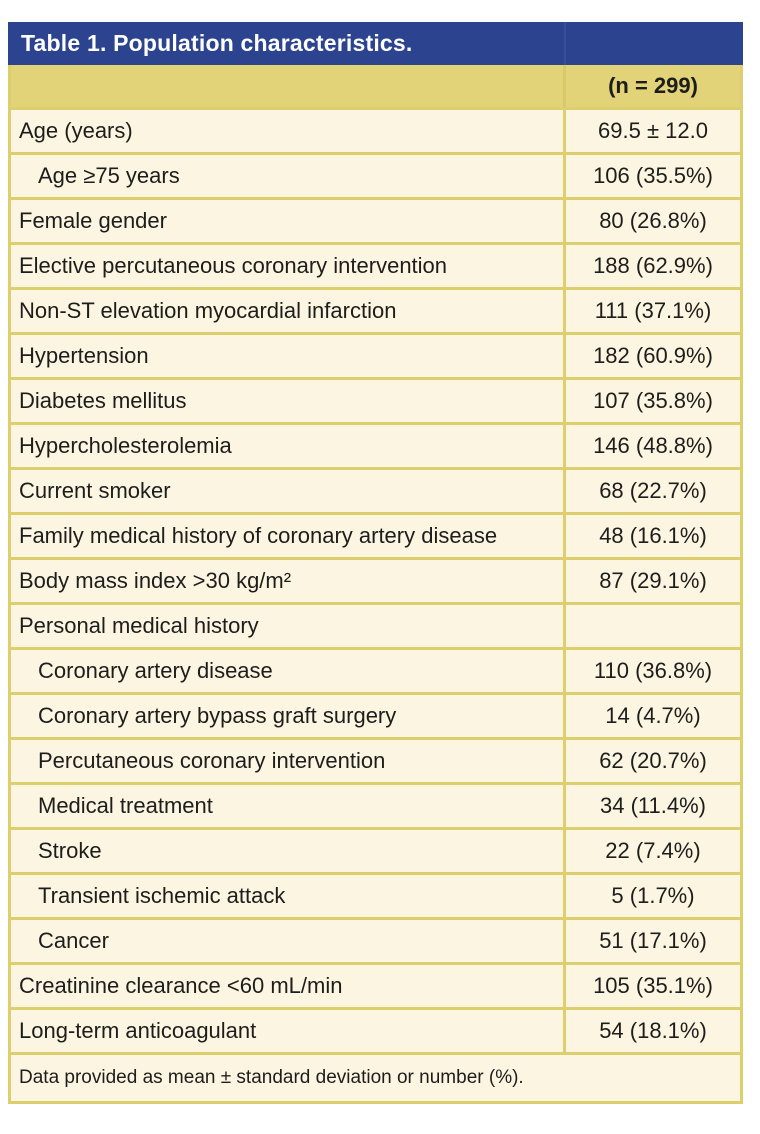 Image resolution: width=760 pixels, height=1134 pixels. Describe the element at coordinates (73, 940) in the screenshot. I see `row-label: Cancer` at that location.